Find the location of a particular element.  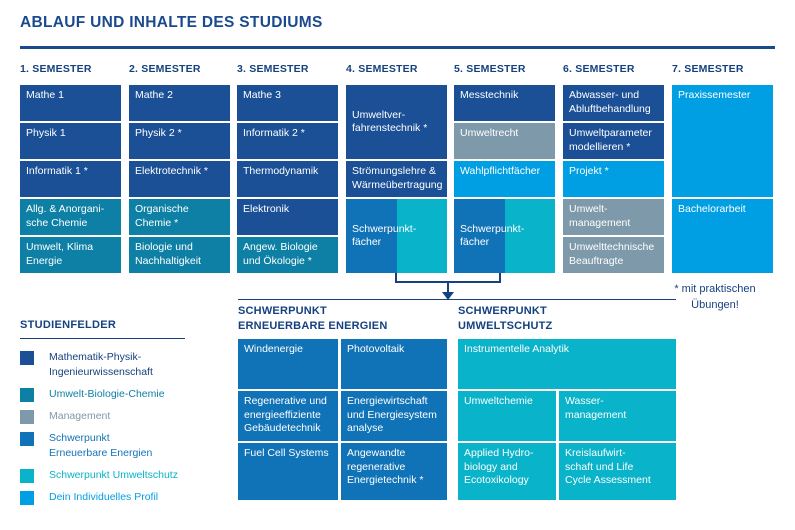

focus-title-umweltschutz: SCHWERPUNKT UMWELTSCHUTZ is located at coordinates (505, 318).